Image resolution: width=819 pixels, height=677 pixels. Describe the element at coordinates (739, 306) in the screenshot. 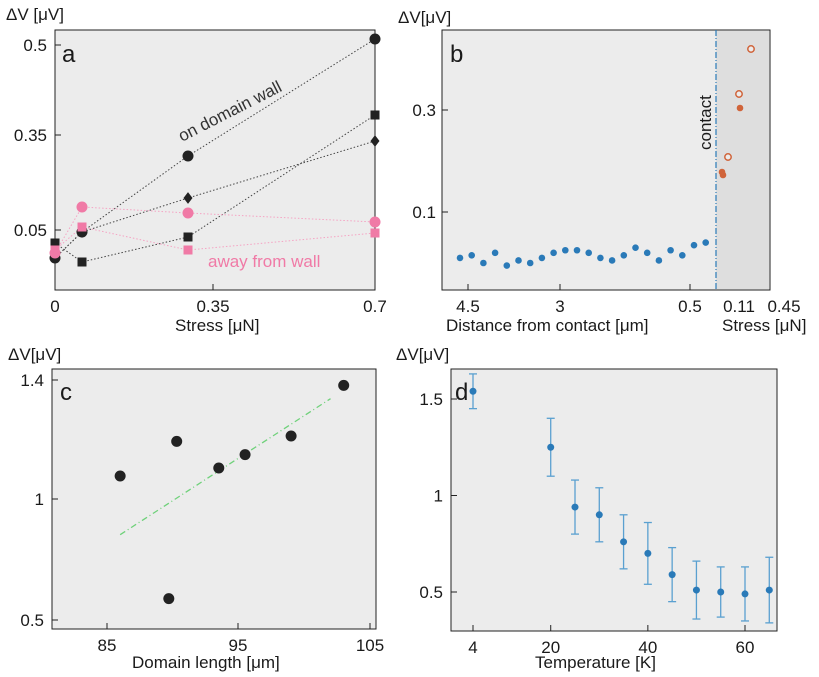

I see `panel-b-xtick2: 0.11` at that location.